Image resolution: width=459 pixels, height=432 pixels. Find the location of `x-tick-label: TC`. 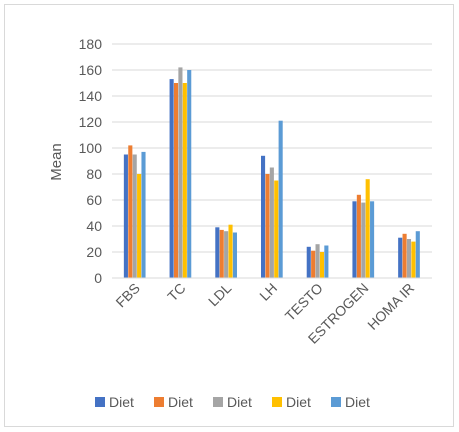

x-tick-label: TC is located at coordinates (176, 292).